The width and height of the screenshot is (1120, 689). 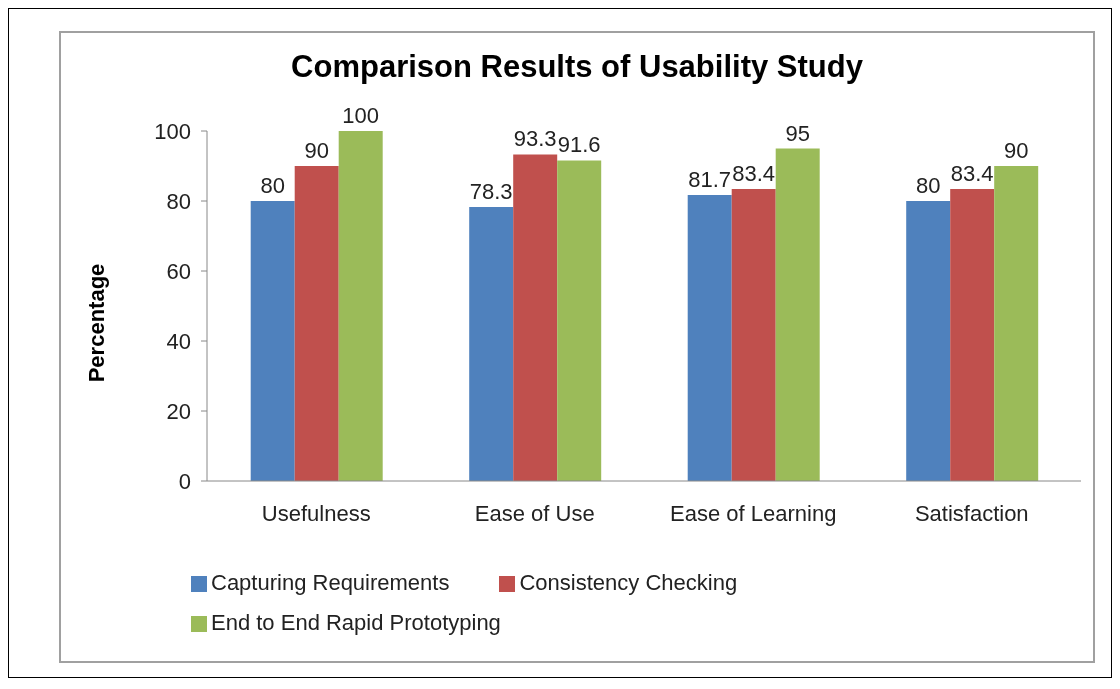 What do you see at coordinates (534, 513) in the screenshot?
I see `x-tick-label: Ease of Use` at bounding box center [534, 513].